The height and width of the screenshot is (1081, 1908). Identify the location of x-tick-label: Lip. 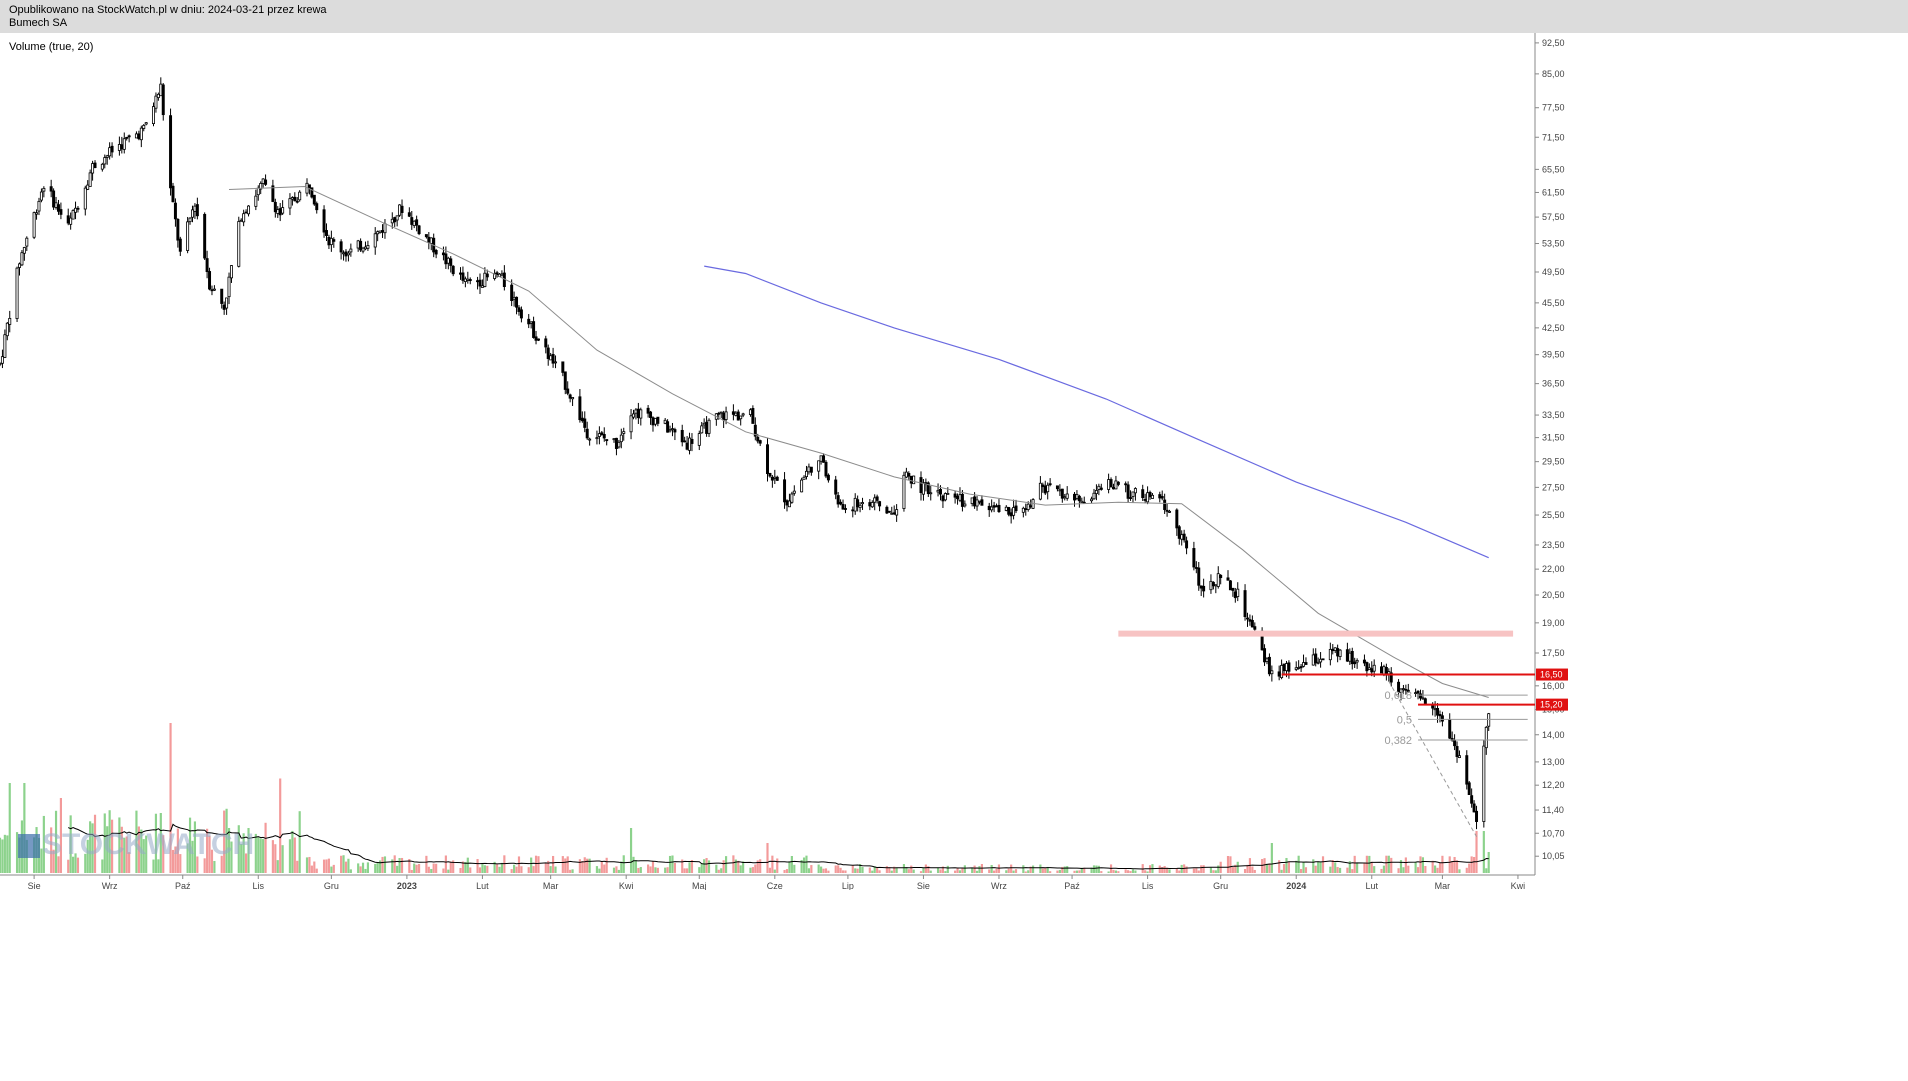
(848, 885).